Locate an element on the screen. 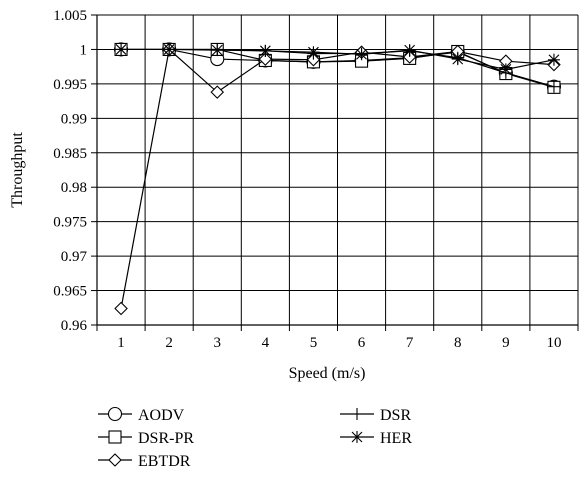 The height and width of the screenshot is (478, 585). legend: AODV DSR-PR EBTDR DSR HER is located at coordinates (255, 438).